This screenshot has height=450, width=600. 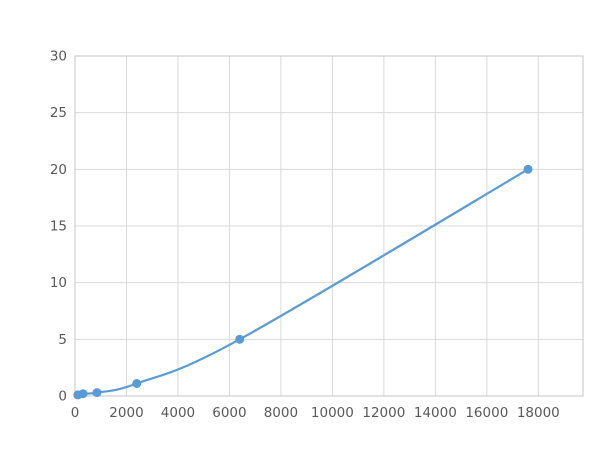 I want to click on y-axis-tick-label: 15, so click(x=58, y=227).